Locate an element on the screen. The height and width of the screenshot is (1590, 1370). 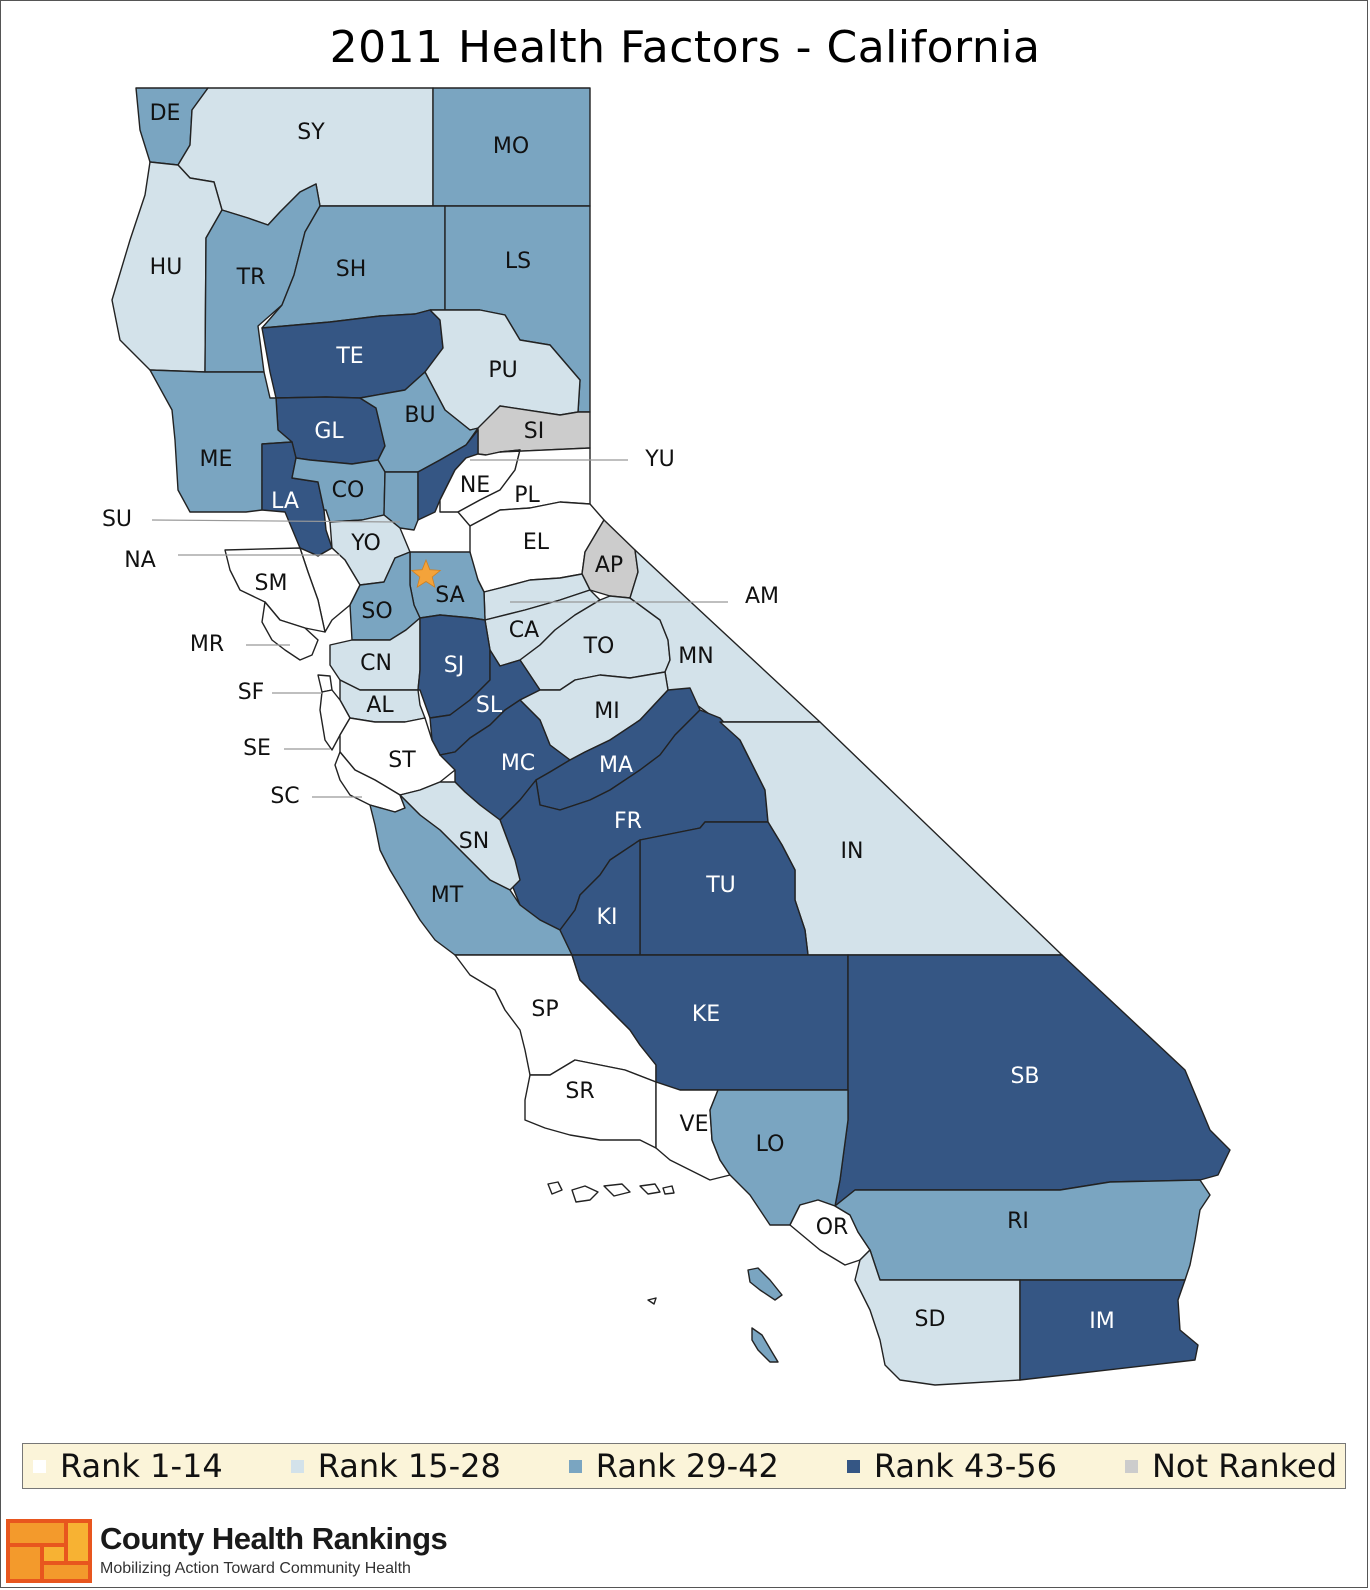
county-label-ca: CA is located at coordinates (524, 630).